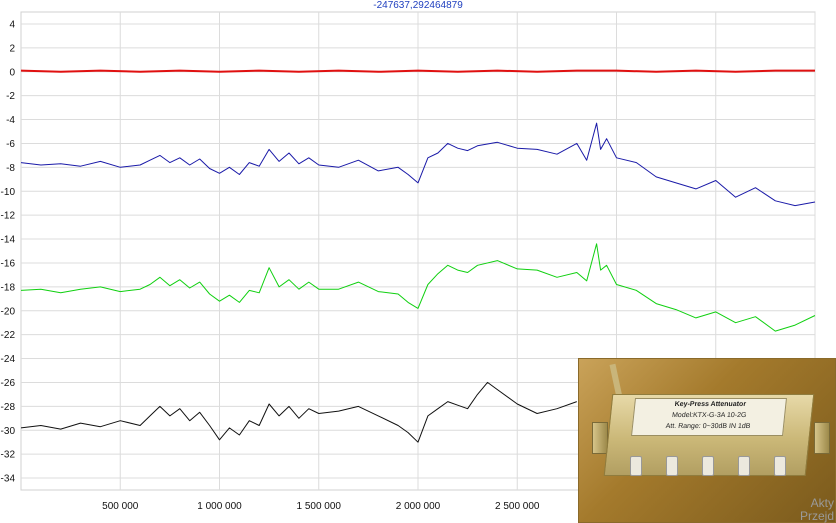 The image size is (836, 523). I want to click on label-line-1: Key-Press Attenuator, so click(710, 404).